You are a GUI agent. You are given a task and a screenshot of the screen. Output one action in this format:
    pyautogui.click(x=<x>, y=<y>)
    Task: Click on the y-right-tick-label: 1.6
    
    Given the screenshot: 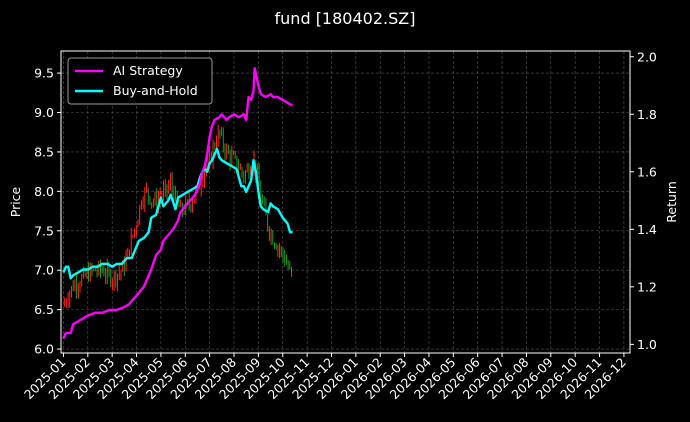 What is the action you would take?
    pyautogui.click(x=647, y=171)
    